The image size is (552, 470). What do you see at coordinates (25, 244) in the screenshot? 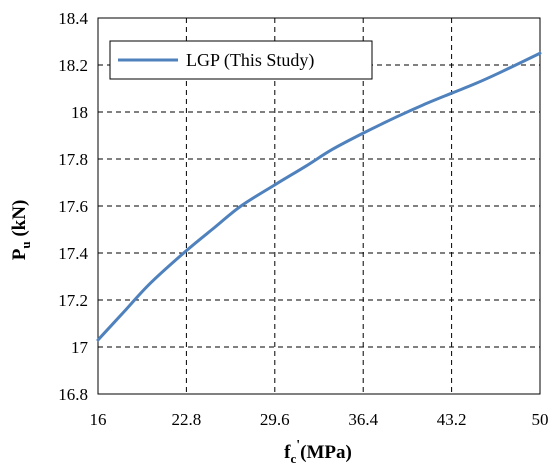
I see `y-axis-title-sub: u` at bounding box center [25, 244].